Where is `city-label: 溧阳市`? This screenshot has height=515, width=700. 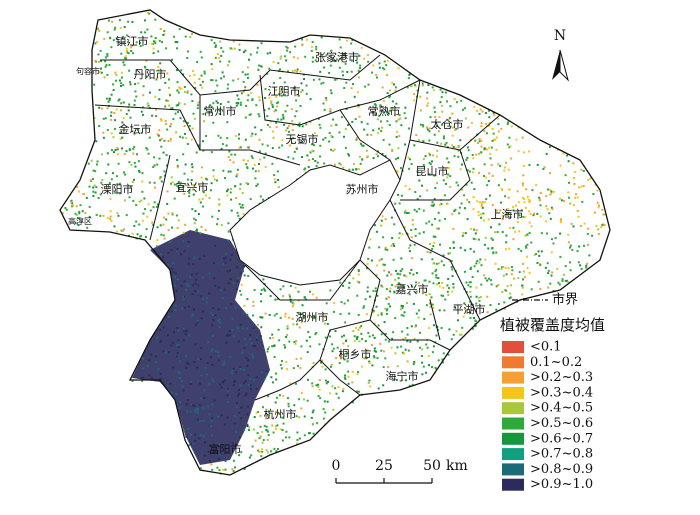
city-label: 溧阳市 is located at coordinates (117, 189).